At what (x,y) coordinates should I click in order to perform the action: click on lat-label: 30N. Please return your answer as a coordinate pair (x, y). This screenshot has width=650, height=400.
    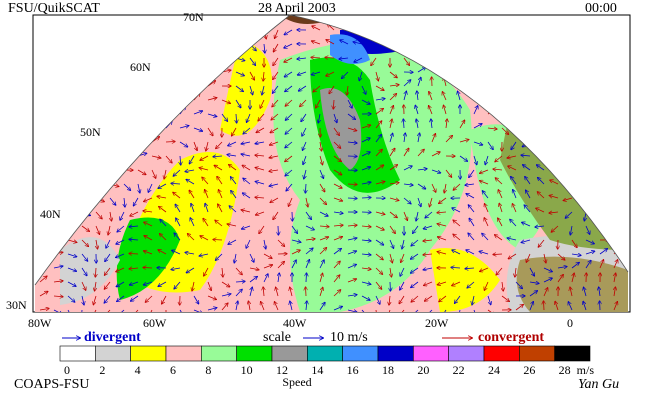
    Looking at the image, I should click on (16, 305).